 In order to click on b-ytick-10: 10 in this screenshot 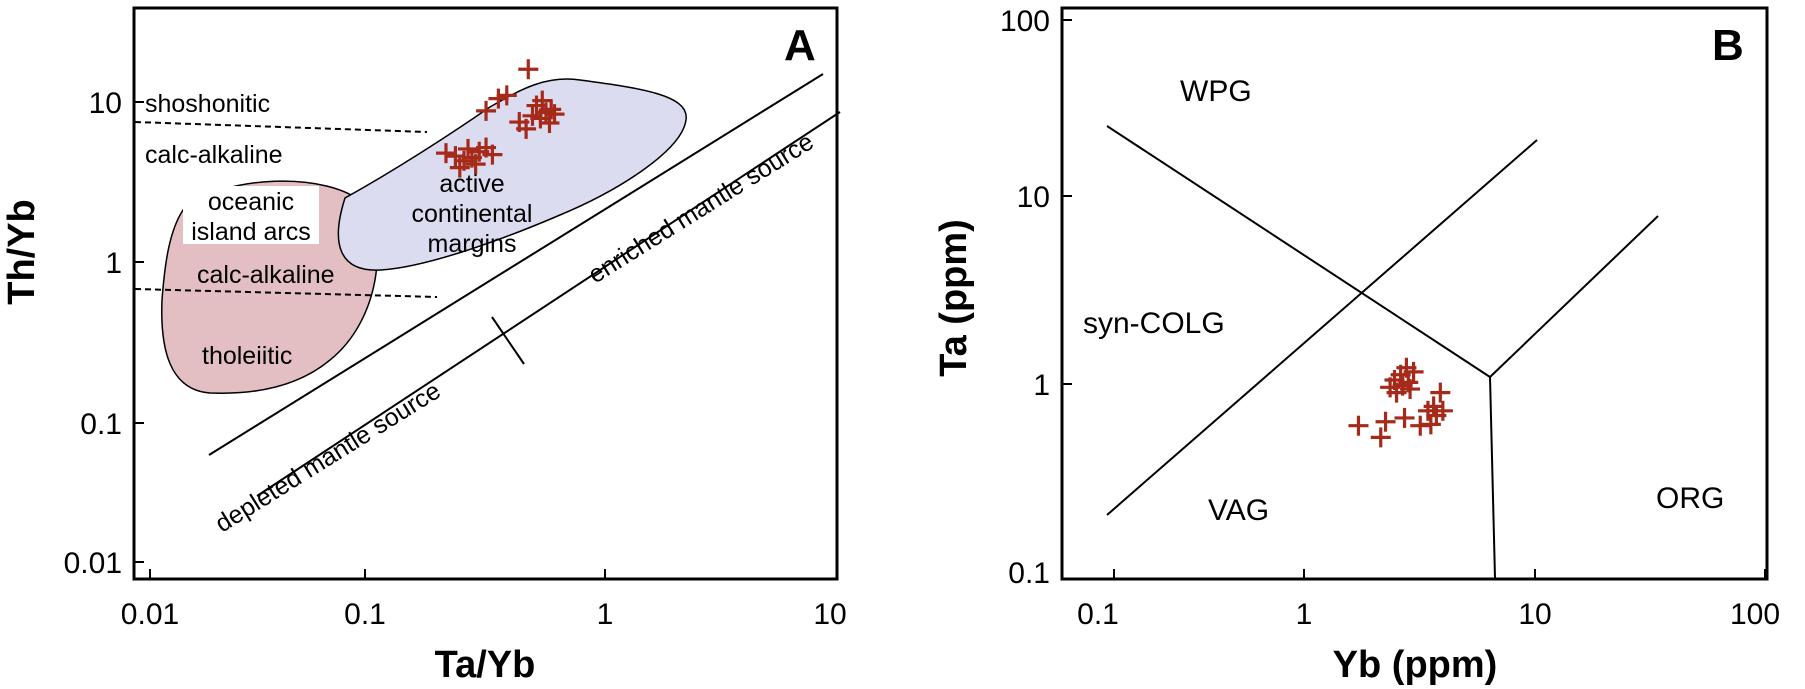, I will do `click(1033, 197)`.